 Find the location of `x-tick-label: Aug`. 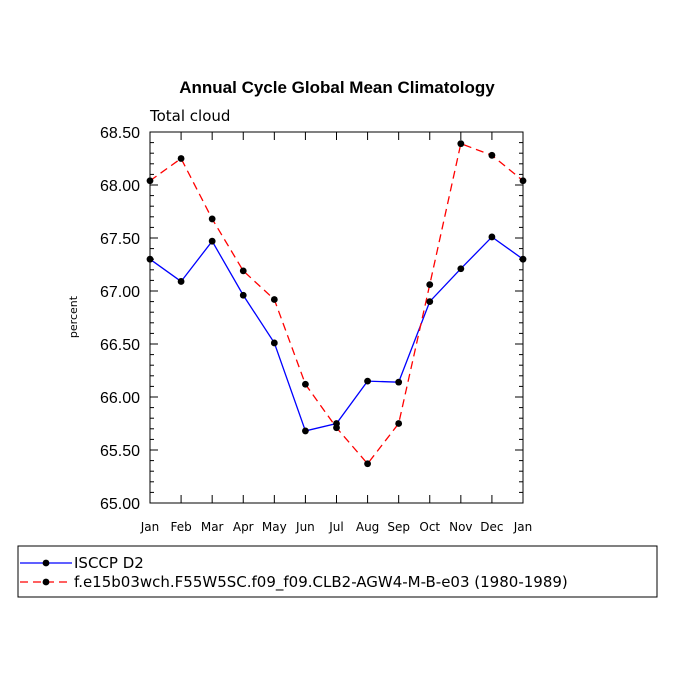

x-tick-label: Aug is located at coordinates (367, 527).